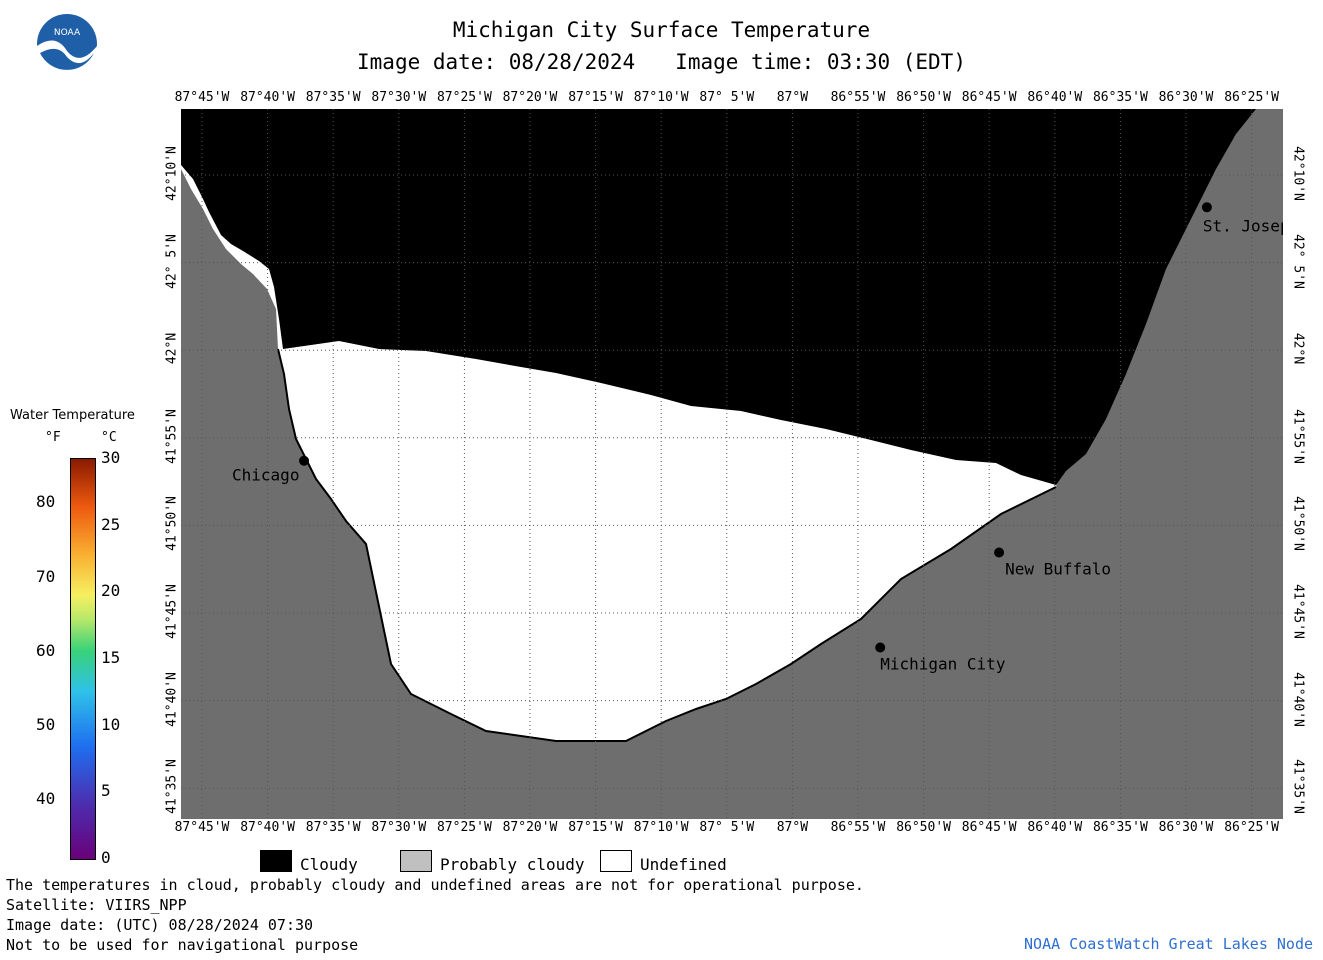 The width and height of the screenshot is (1323, 960). What do you see at coordinates (46, 650) in the screenshot?
I see `fahrenheit-tick: 60` at bounding box center [46, 650].